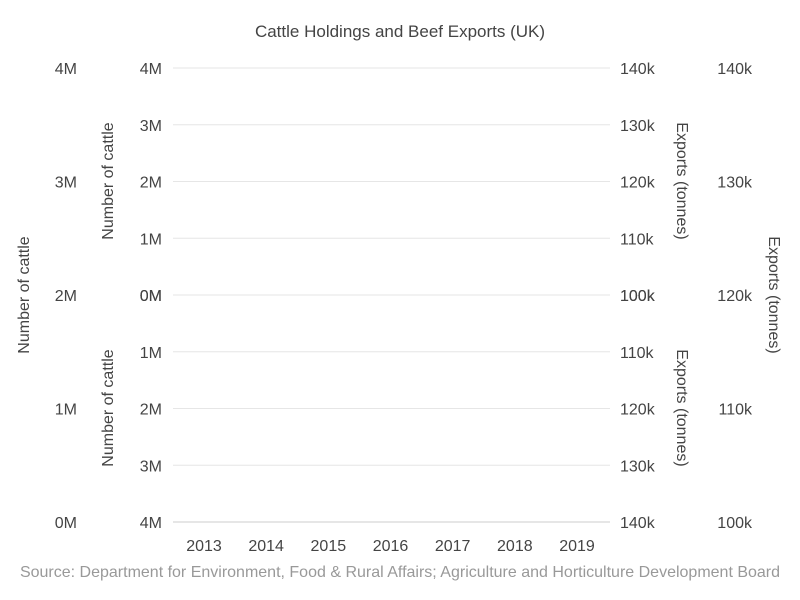  What do you see at coordinates (151, 69) in the screenshot?
I see `left-inner-upper-tick-label: 4M` at bounding box center [151, 69].